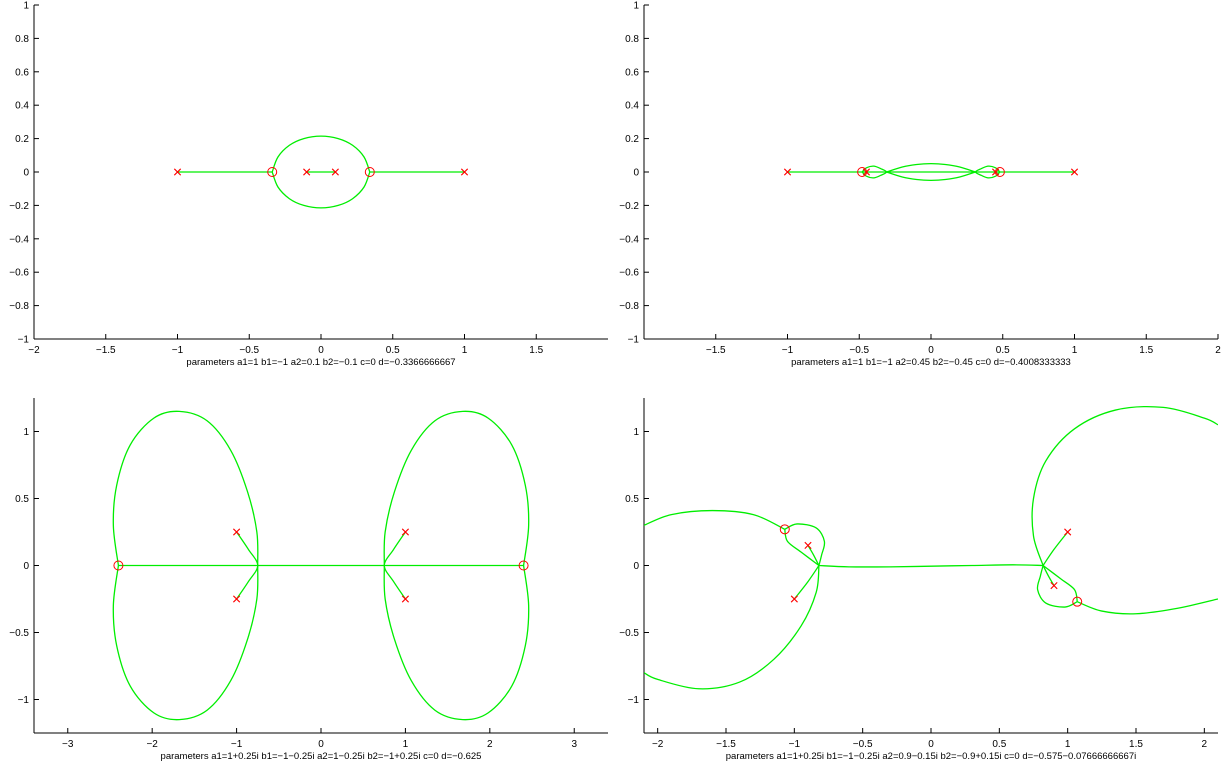 This screenshot has width=1228, height=767. I want to click on y-tick-label: −0.4, so click(629, 239).